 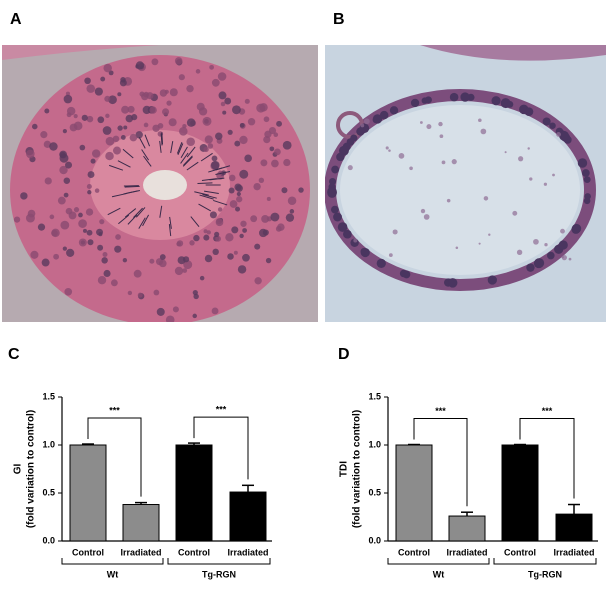 I want to click on y-axis-label: (fold variation to control), so click(x=357, y=469).